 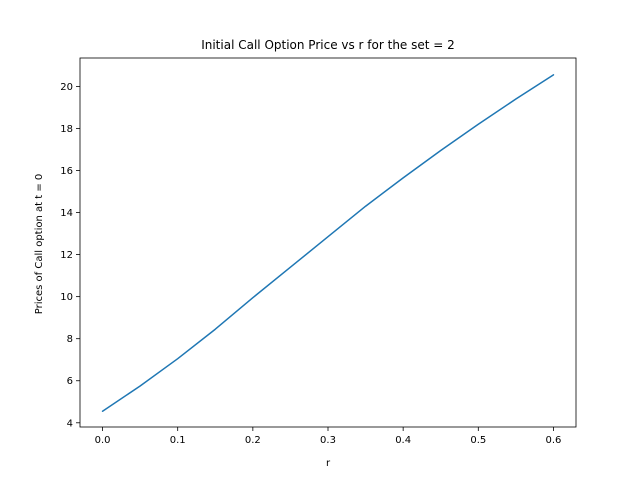 I want to click on y-tick-label: 6, so click(x=70, y=381).